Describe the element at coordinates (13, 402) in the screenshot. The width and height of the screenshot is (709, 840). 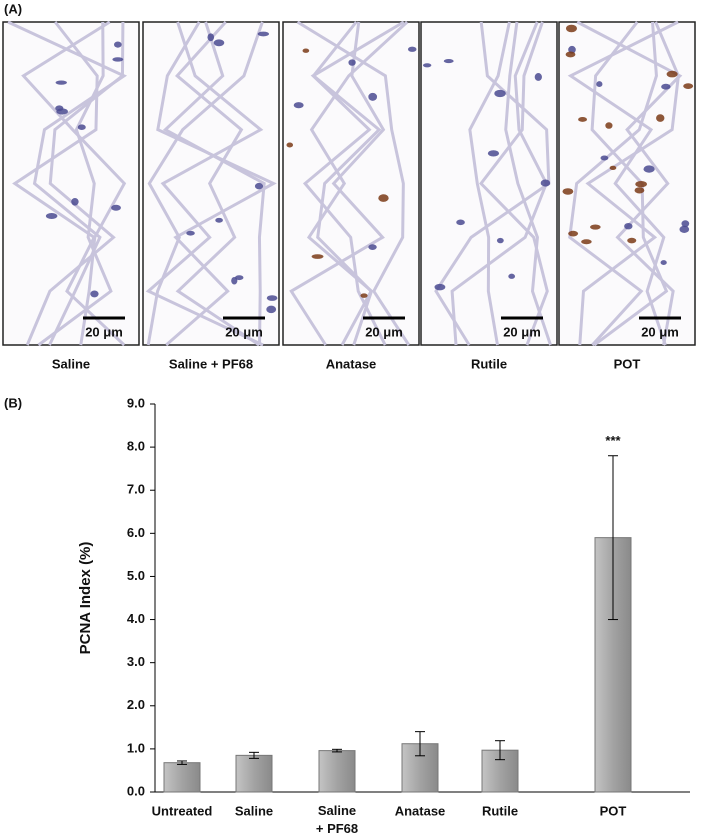
I see `panel-label: (B)` at that location.